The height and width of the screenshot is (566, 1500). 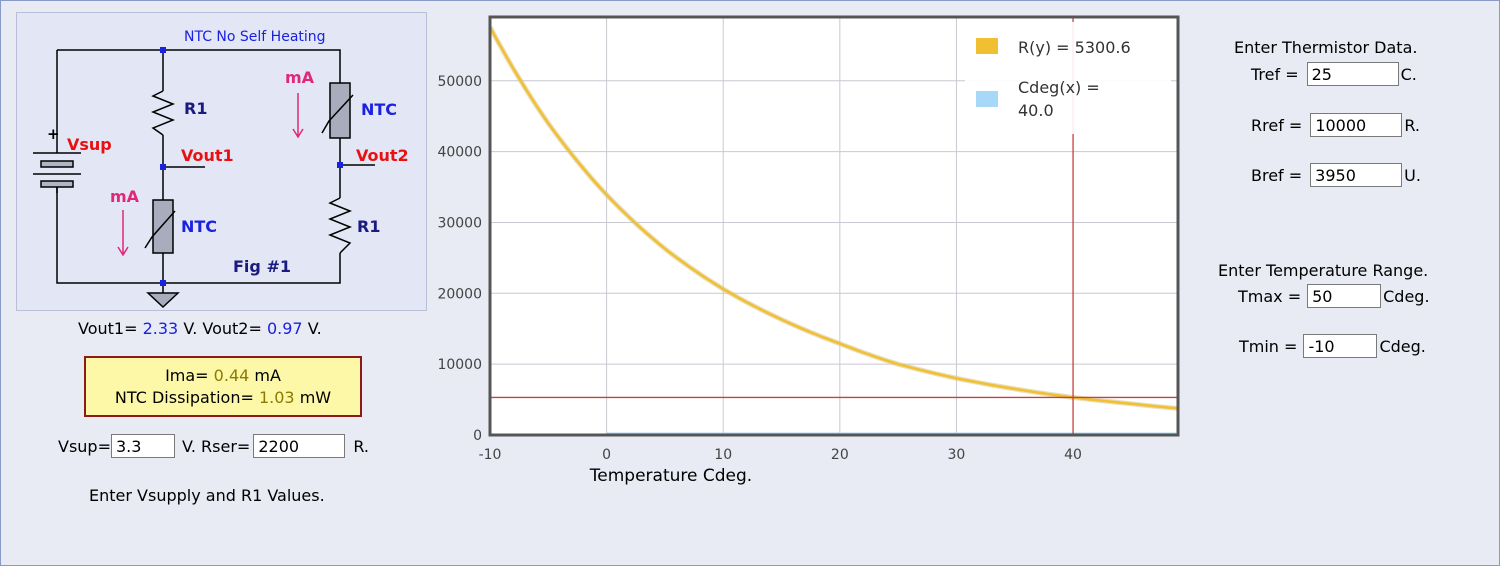 I want to click on r1-left-label: R1, so click(x=195, y=108).